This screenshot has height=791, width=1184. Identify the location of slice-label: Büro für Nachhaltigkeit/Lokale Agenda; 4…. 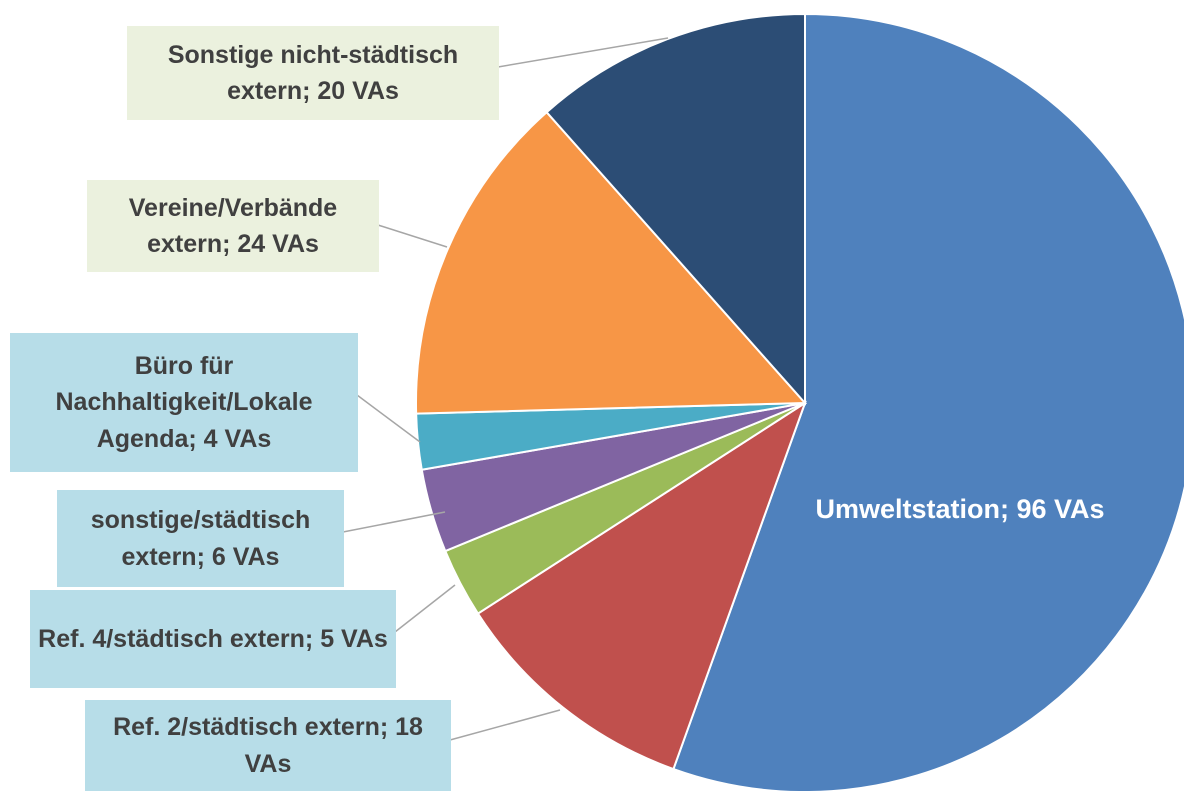
(184, 402).